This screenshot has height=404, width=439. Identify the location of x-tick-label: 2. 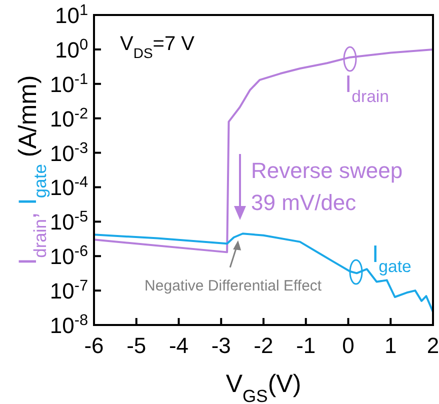
(432, 345).